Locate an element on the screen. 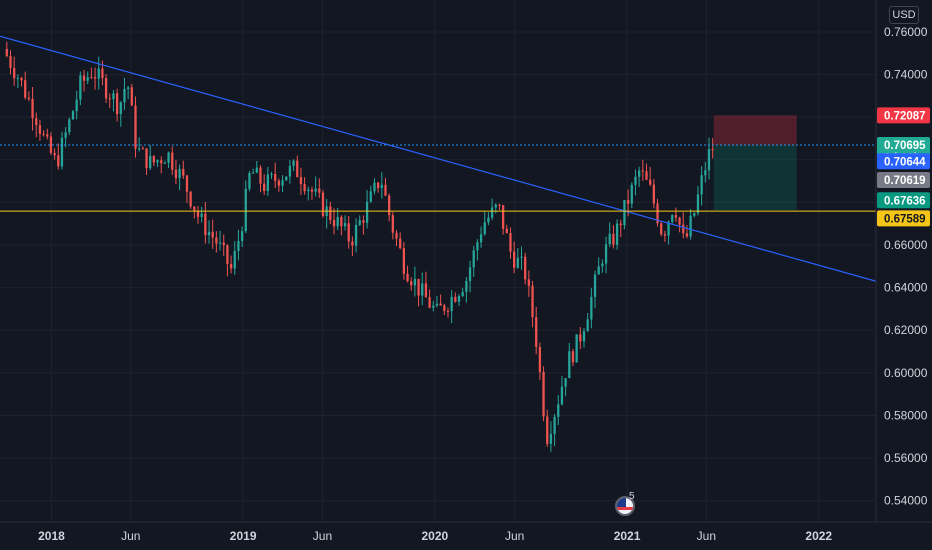 This screenshot has width=932, height=550. economic-events-flag-icon is located at coordinates (625, 506).